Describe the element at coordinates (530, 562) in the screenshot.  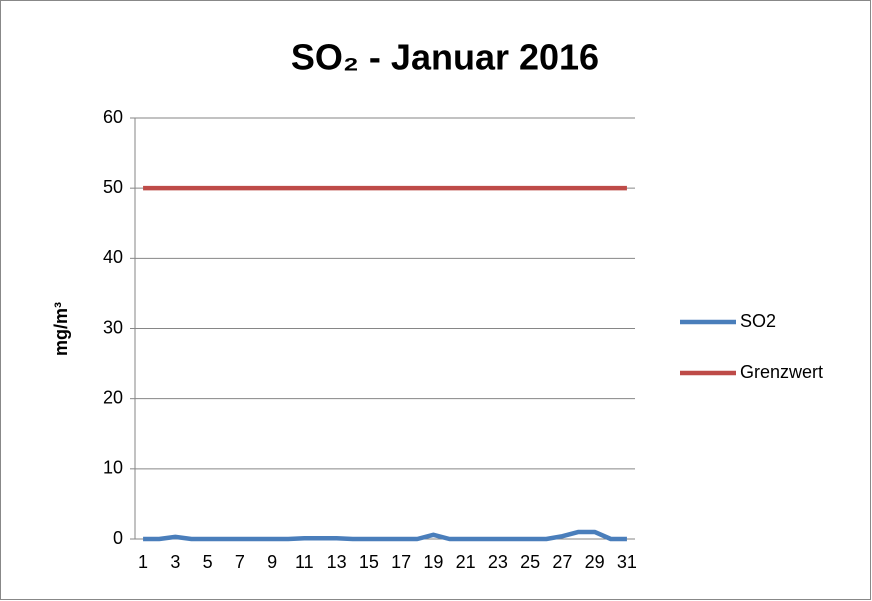
I see `x-tick-label: 25` at that location.